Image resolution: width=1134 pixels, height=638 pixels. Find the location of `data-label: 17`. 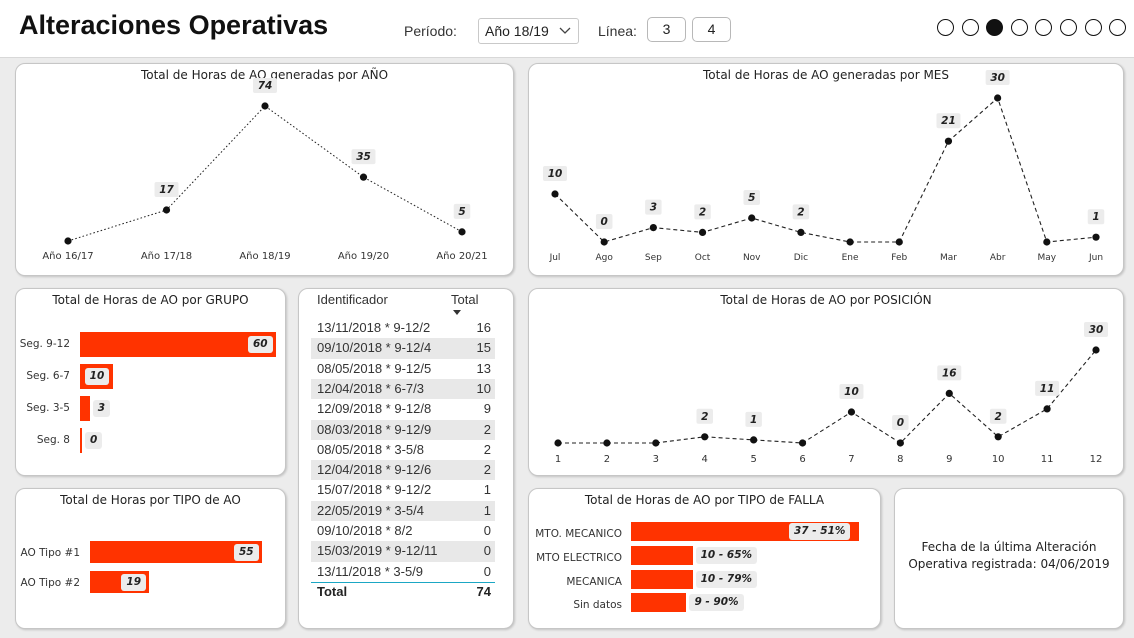

data-label: 17 is located at coordinates (166, 190).